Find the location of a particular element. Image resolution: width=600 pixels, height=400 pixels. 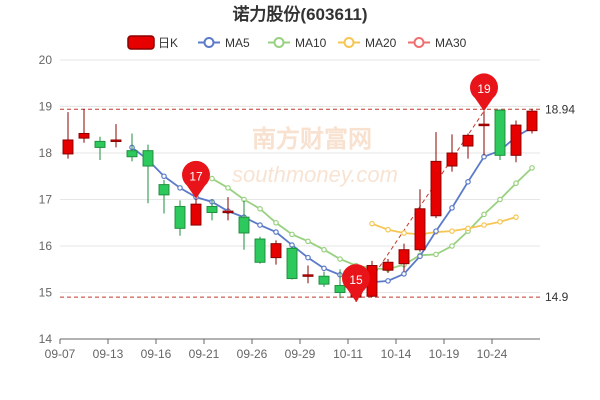

legend-label: MA20 is located at coordinates (381, 43).